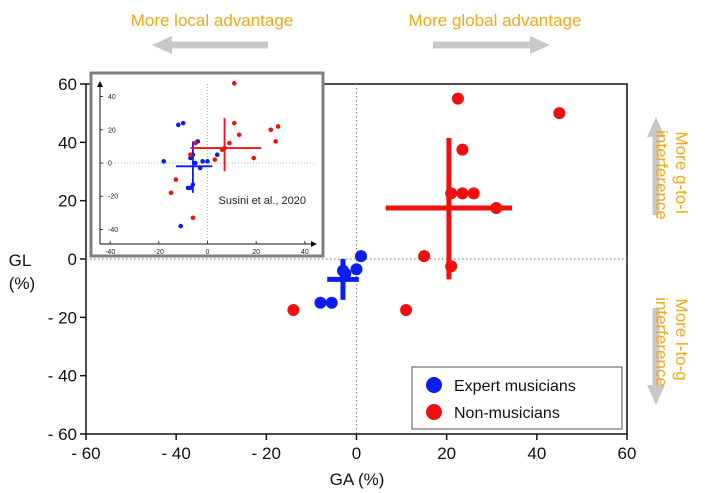  Describe the element at coordinates (67, 84) in the screenshot. I see `y-tick-label: 60` at that location.